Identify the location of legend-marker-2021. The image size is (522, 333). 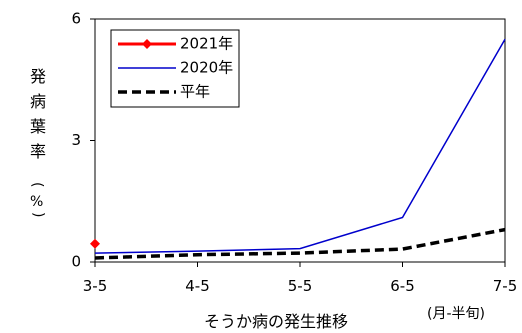
(147, 44).